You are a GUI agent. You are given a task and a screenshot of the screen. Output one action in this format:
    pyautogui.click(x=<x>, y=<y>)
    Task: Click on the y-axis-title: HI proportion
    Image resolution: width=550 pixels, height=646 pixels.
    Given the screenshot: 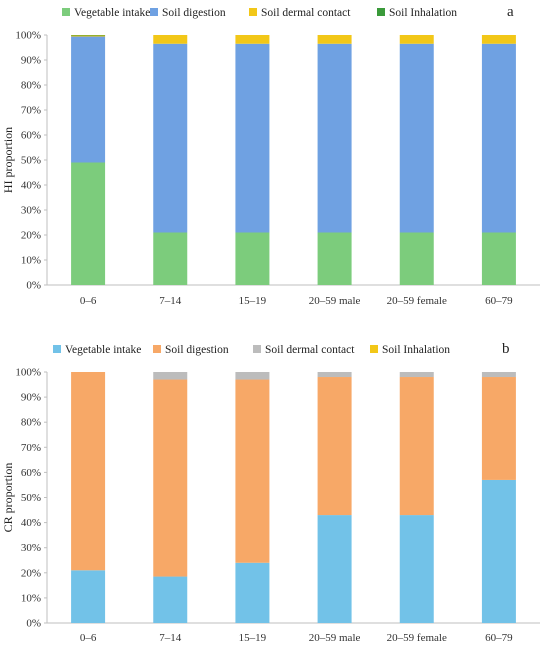 What is the action you would take?
    pyautogui.click(x=8, y=160)
    